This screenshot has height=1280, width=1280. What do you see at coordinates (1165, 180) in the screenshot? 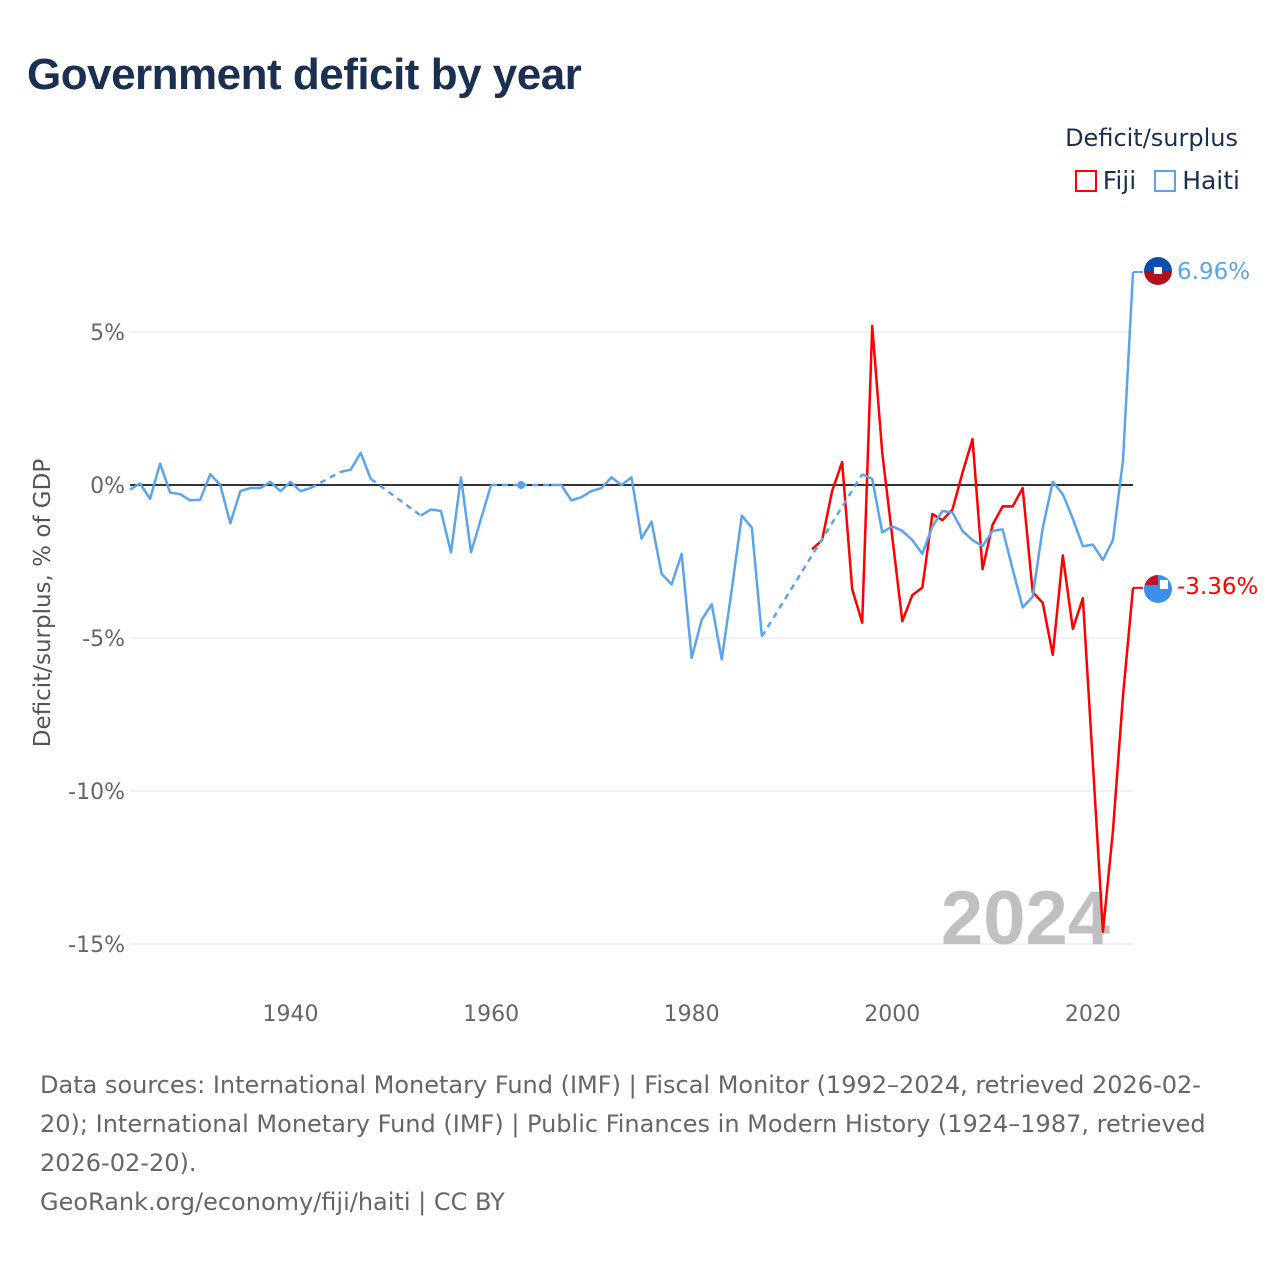
I see `haiti-swatch-icon` at bounding box center [1165, 180].